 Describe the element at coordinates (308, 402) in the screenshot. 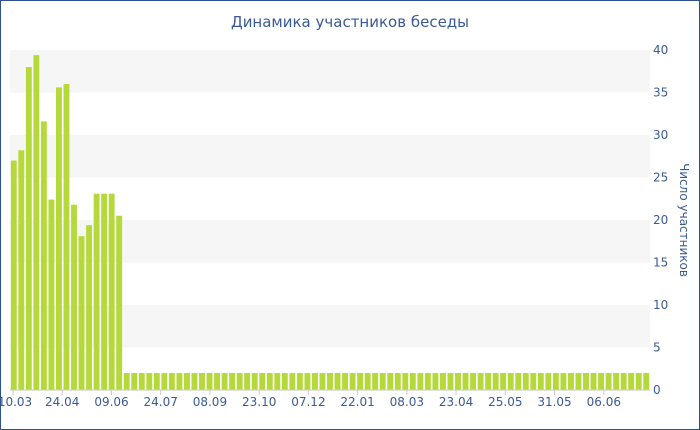

I see `x-tick-label: 07.12` at that location.